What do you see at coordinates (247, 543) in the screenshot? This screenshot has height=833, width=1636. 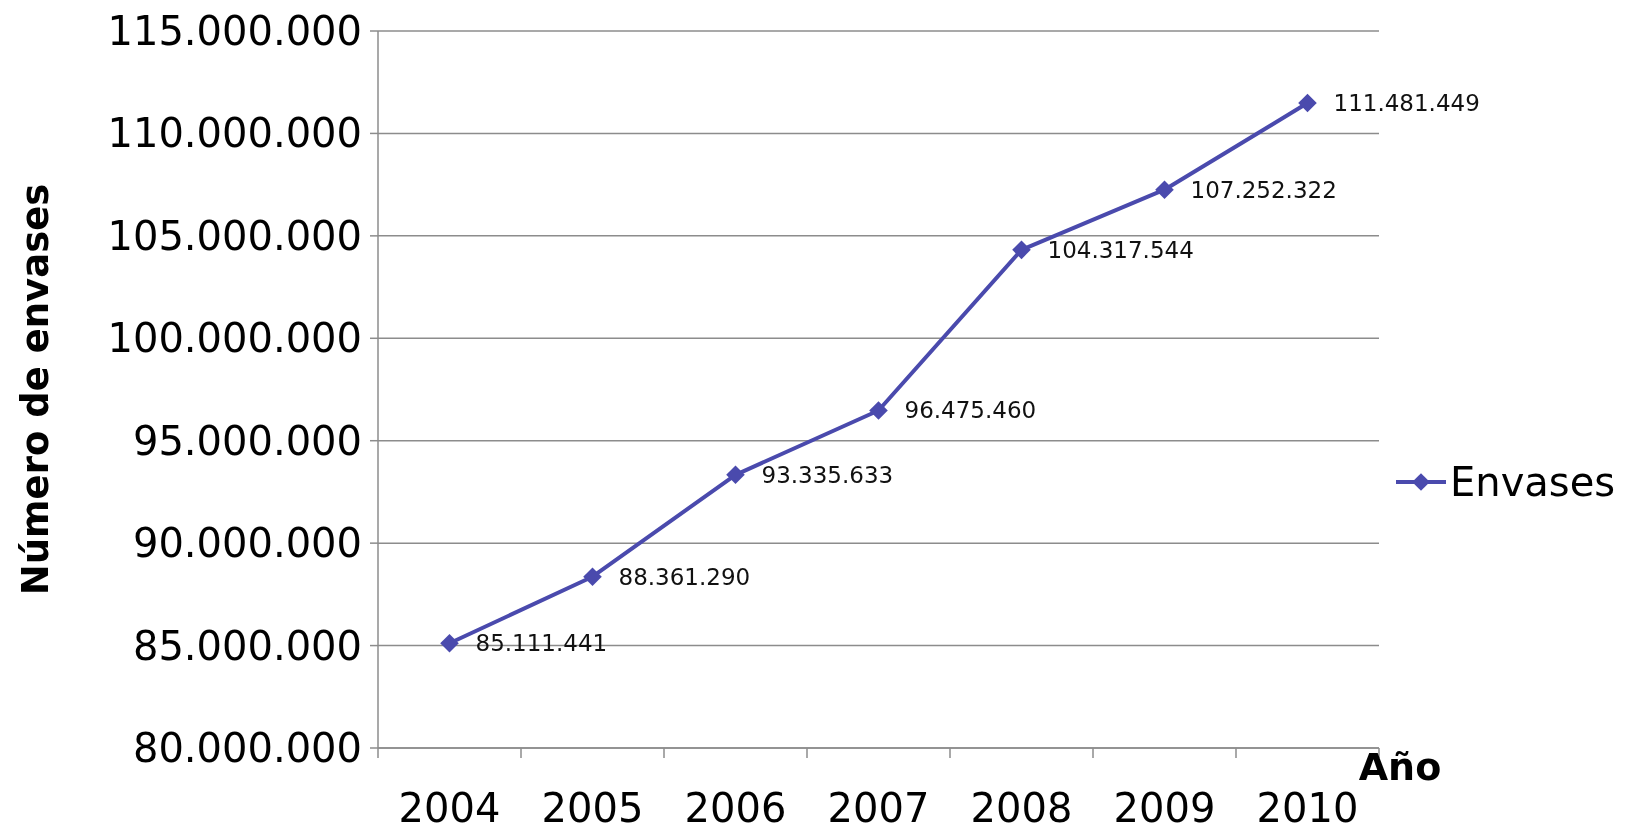 I see `y-tick-label: 90.000.000` at bounding box center [247, 543].